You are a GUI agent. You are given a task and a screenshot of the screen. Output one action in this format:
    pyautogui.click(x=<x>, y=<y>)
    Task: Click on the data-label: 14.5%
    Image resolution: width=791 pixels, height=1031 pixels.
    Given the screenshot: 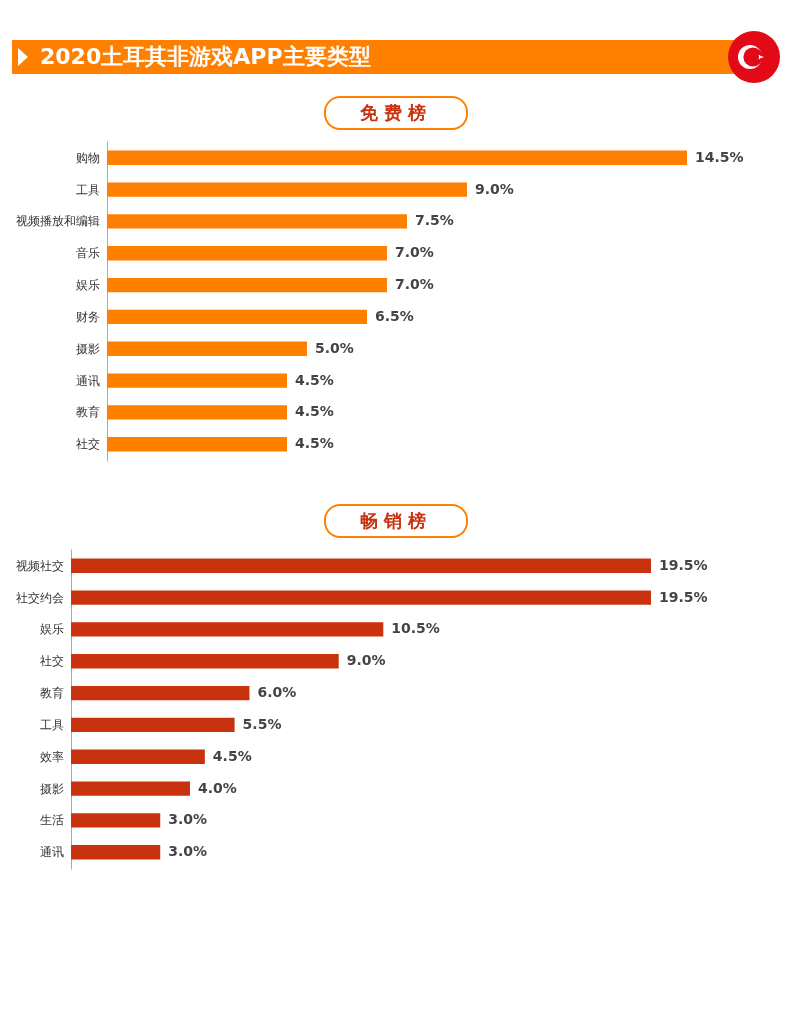 What is the action you would take?
    pyautogui.click(x=719, y=156)
    